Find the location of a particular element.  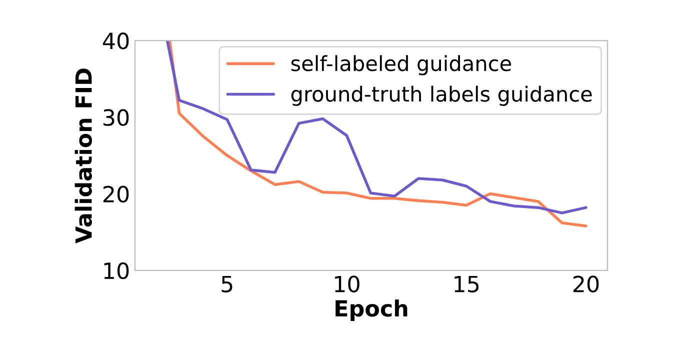

y-tick-label: 30 is located at coordinates (116, 117).